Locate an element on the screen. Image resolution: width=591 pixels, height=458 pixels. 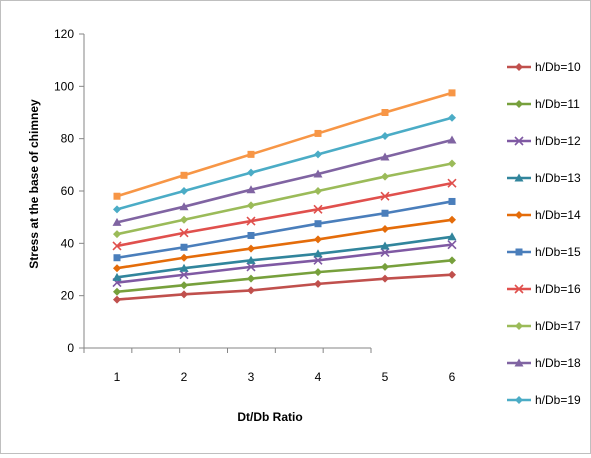
y-tick-label: 20 is located at coordinates (68, 296).